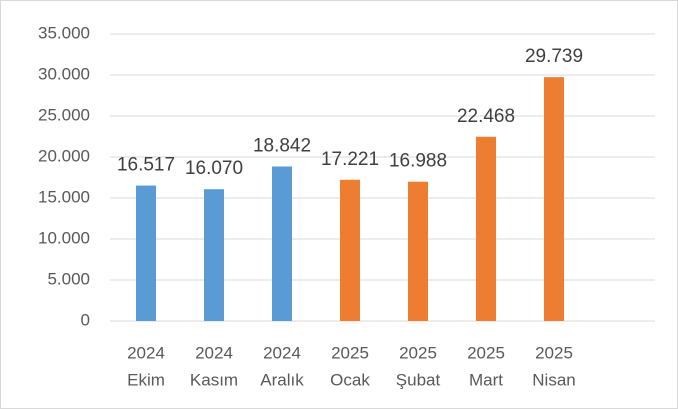 The width and height of the screenshot is (678, 409). What do you see at coordinates (68, 278) in the screenshot?
I see `y-tick-label: 5.000` at bounding box center [68, 278].